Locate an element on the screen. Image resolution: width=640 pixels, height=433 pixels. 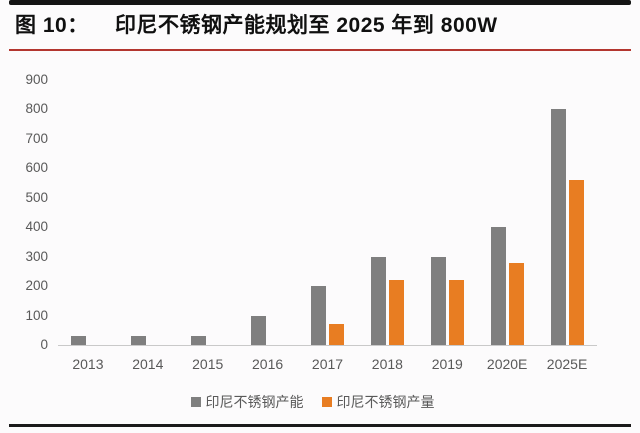
x-tick-label: 2020E is located at coordinates (507, 364).